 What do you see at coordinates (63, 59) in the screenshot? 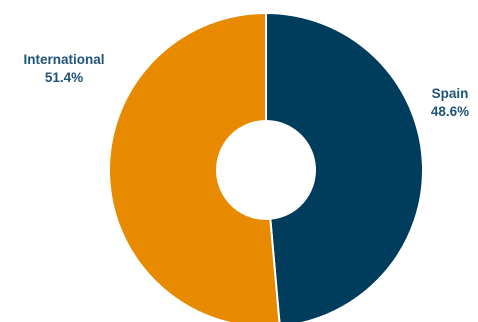
I see `slice-label-international-name: International` at bounding box center [63, 59].